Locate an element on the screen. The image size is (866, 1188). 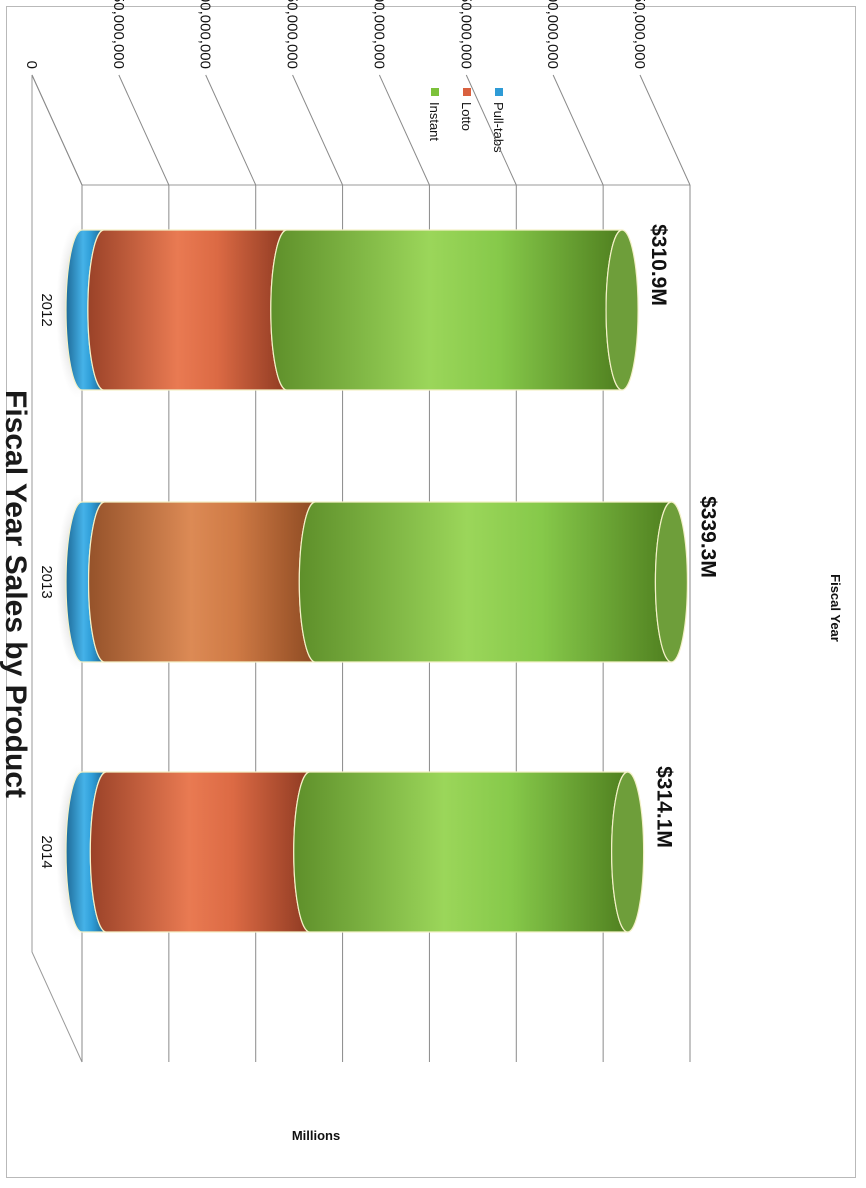
legend: Instant Lotto Pull-tabs is located at coordinates (466, 120).